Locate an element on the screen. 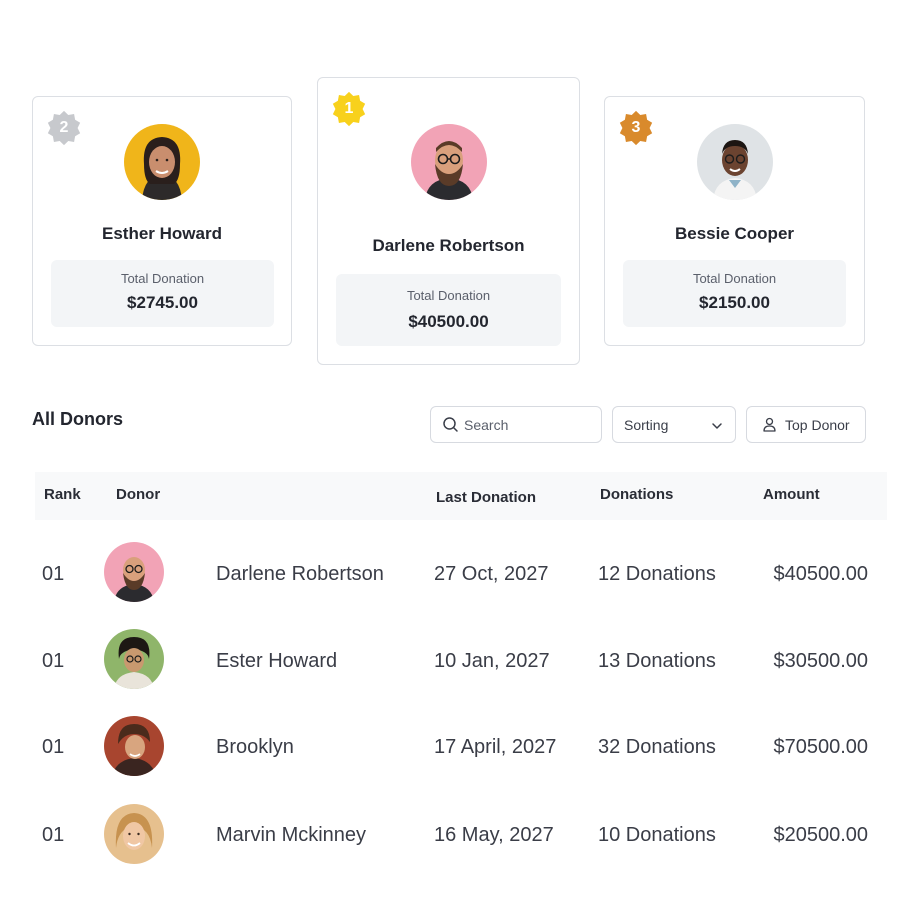 Image resolution: width=922 pixels, height=917 pixels. column-header-donor: Donor is located at coordinates (138, 494).